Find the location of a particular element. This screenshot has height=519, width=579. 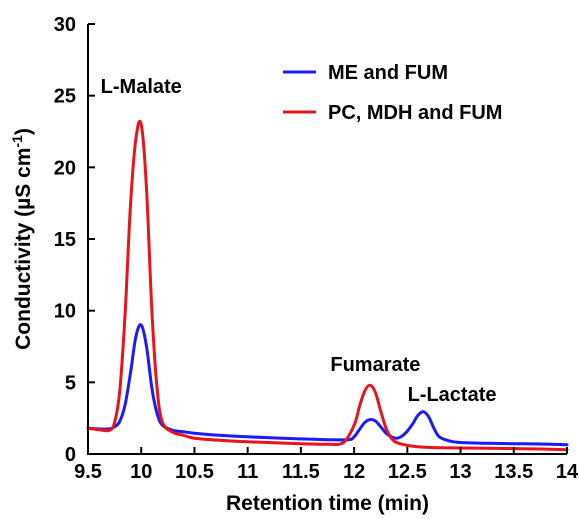

x-tick-label: 13.5 is located at coordinates (513, 472).